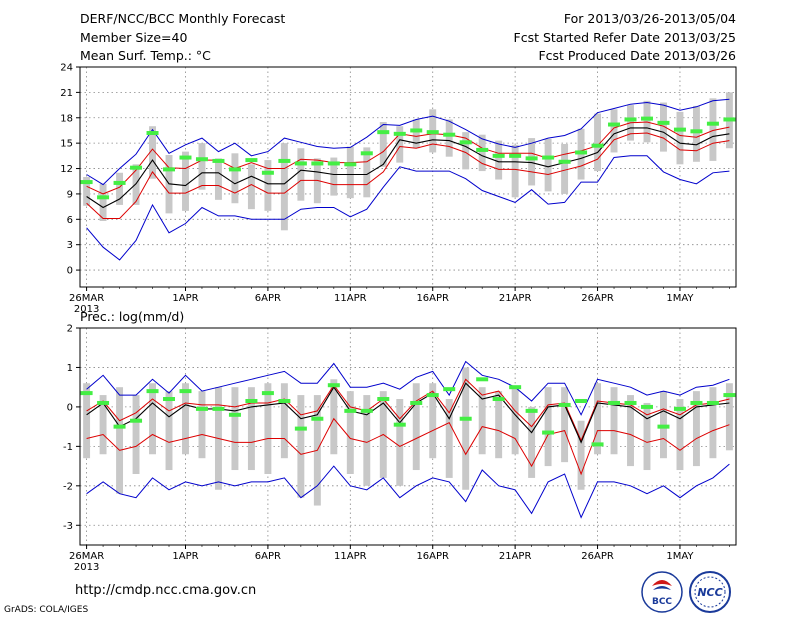  What do you see at coordinates (166, 590) in the screenshot?
I see `website-url: http://cmdp.ncc.cma.gov.cn` at bounding box center [166, 590].